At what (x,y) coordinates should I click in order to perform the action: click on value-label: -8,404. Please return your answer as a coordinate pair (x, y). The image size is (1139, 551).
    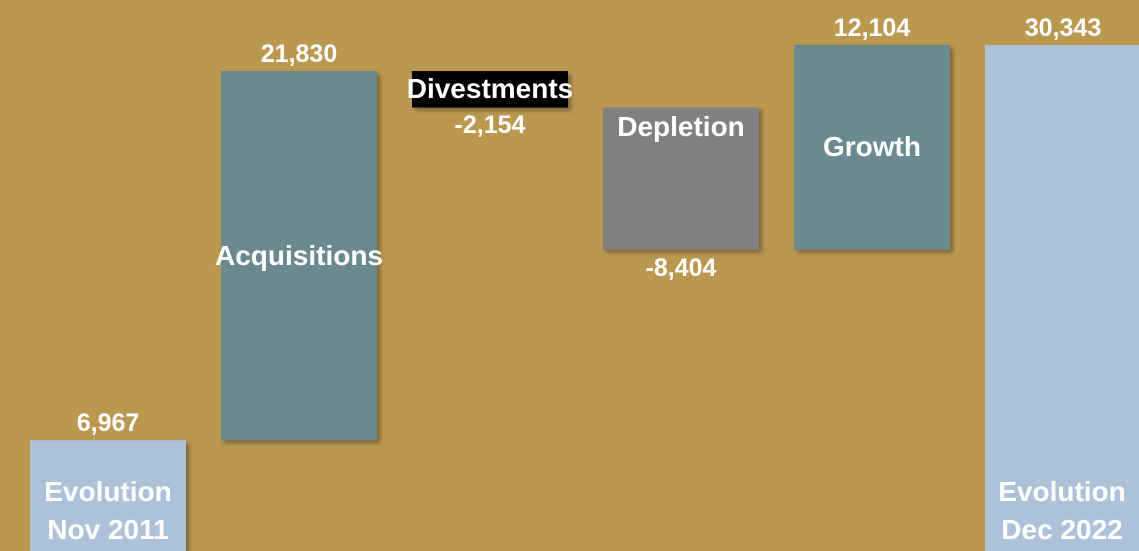
    Looking at the image, I should click on (681, 267).